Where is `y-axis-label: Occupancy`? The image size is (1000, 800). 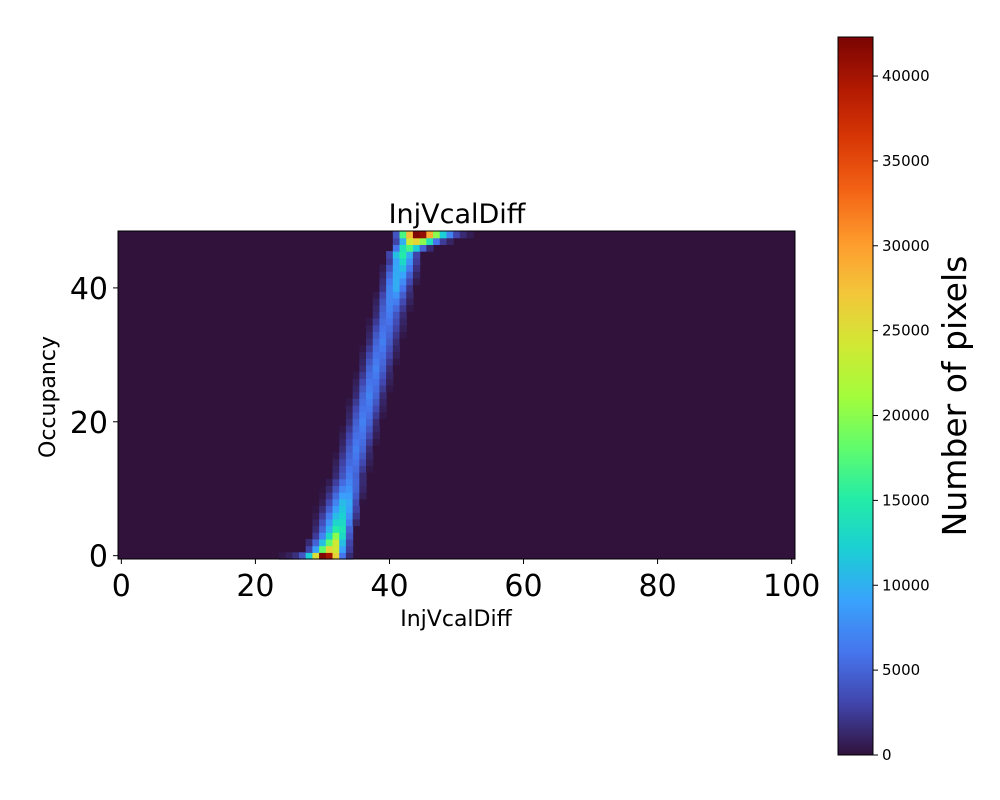
y-axis-label: Occupancy is located at coordinates (48, 397).